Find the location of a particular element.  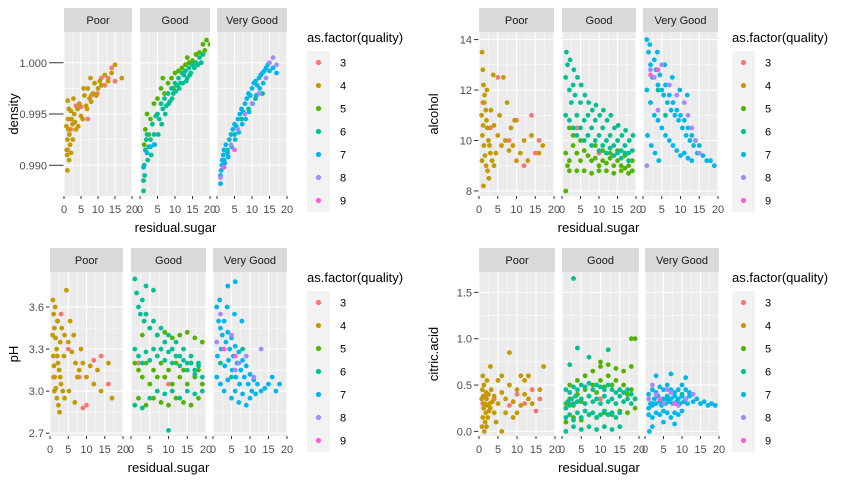

facet-strip-label: Good is located at coordinates (168, 261).